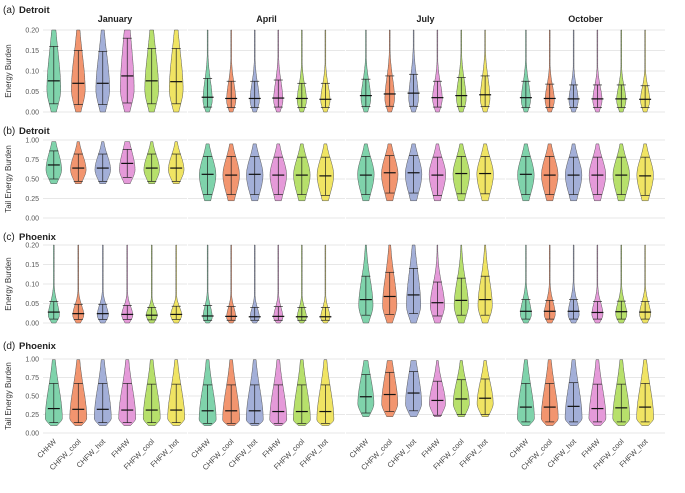 This screenshot has height=493, width=685. What do you see at coordinates (9, 237) in the screenshot?
I see `panel-label: (c)` at bounding box center [9, 237].